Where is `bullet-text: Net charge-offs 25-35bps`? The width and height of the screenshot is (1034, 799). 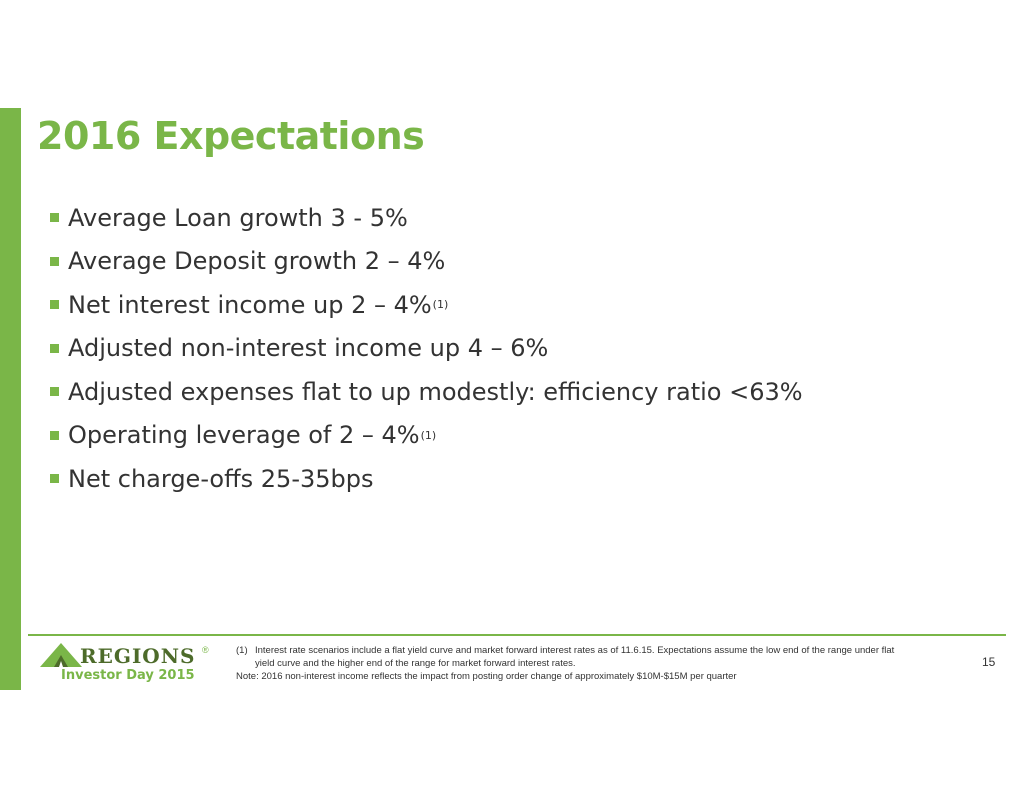
bullet-text: Net charge-offs 25-35bps is located at coordinates (221, 478).